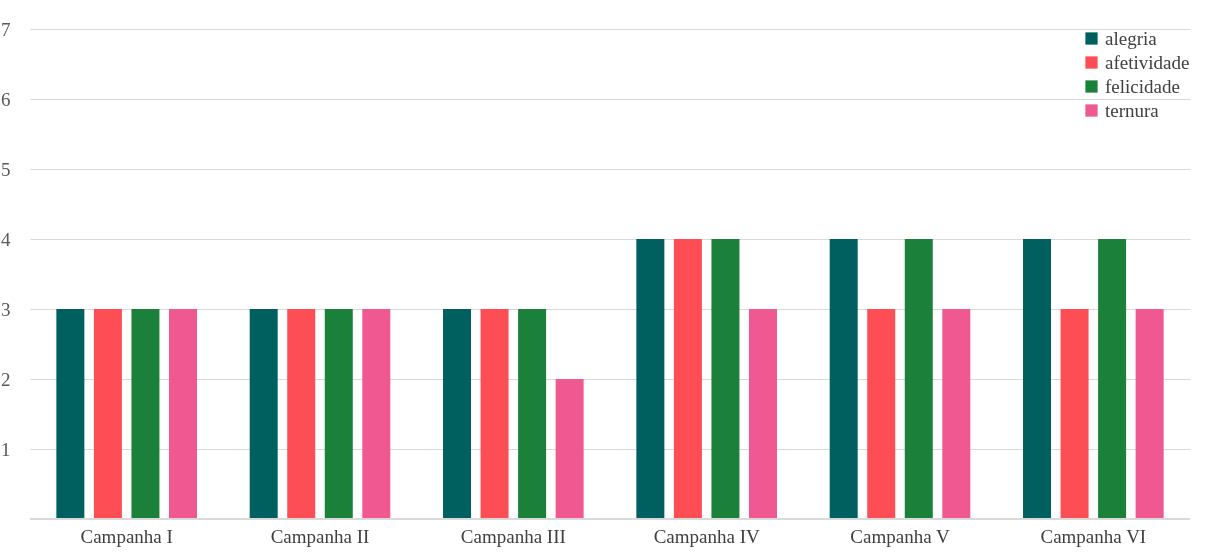  I want to click on y-tick-label: 1, so click(6, 449).